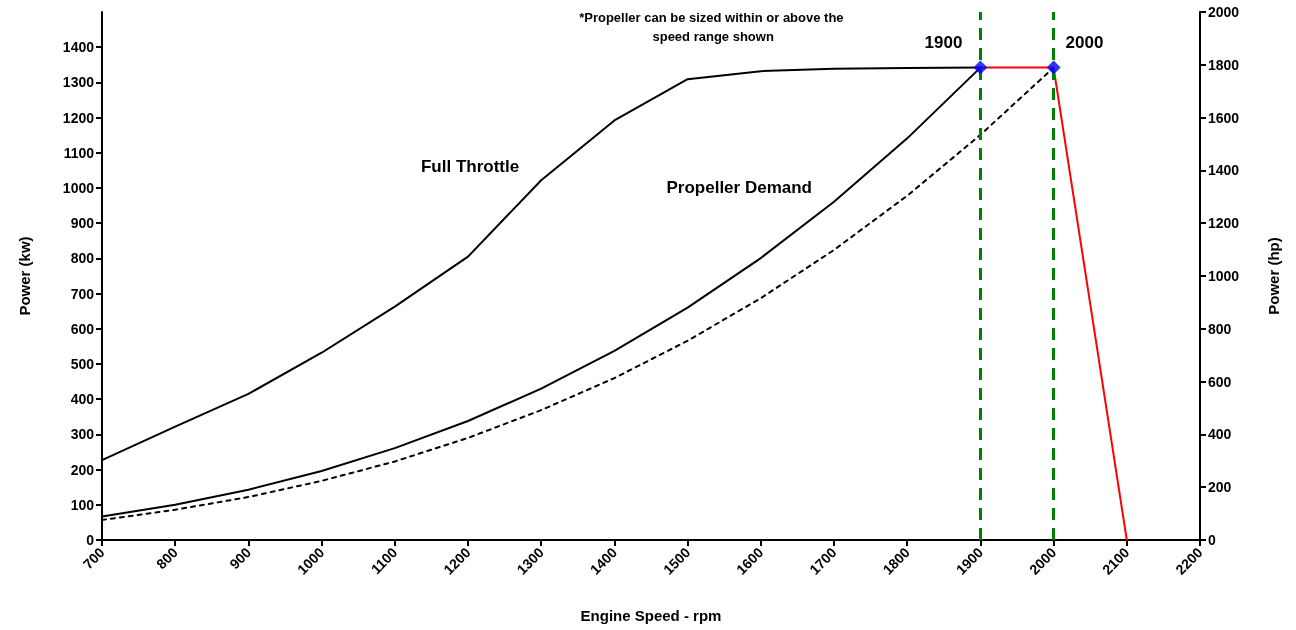  I want to click on y2-tick-label: 1400, so click(1224, 170).